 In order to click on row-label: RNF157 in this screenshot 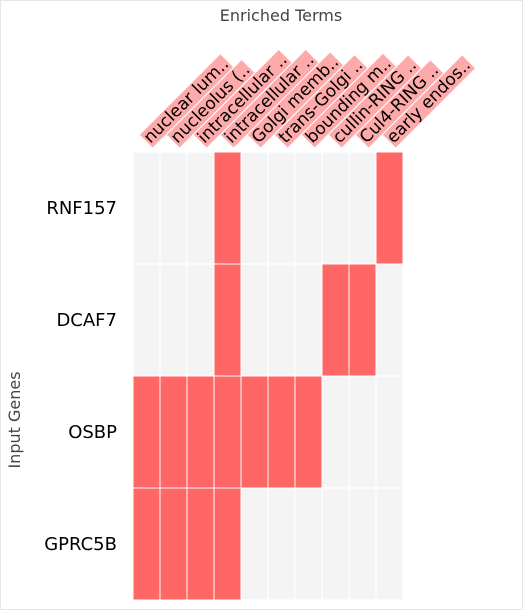, I will do `click(81, 208)`.